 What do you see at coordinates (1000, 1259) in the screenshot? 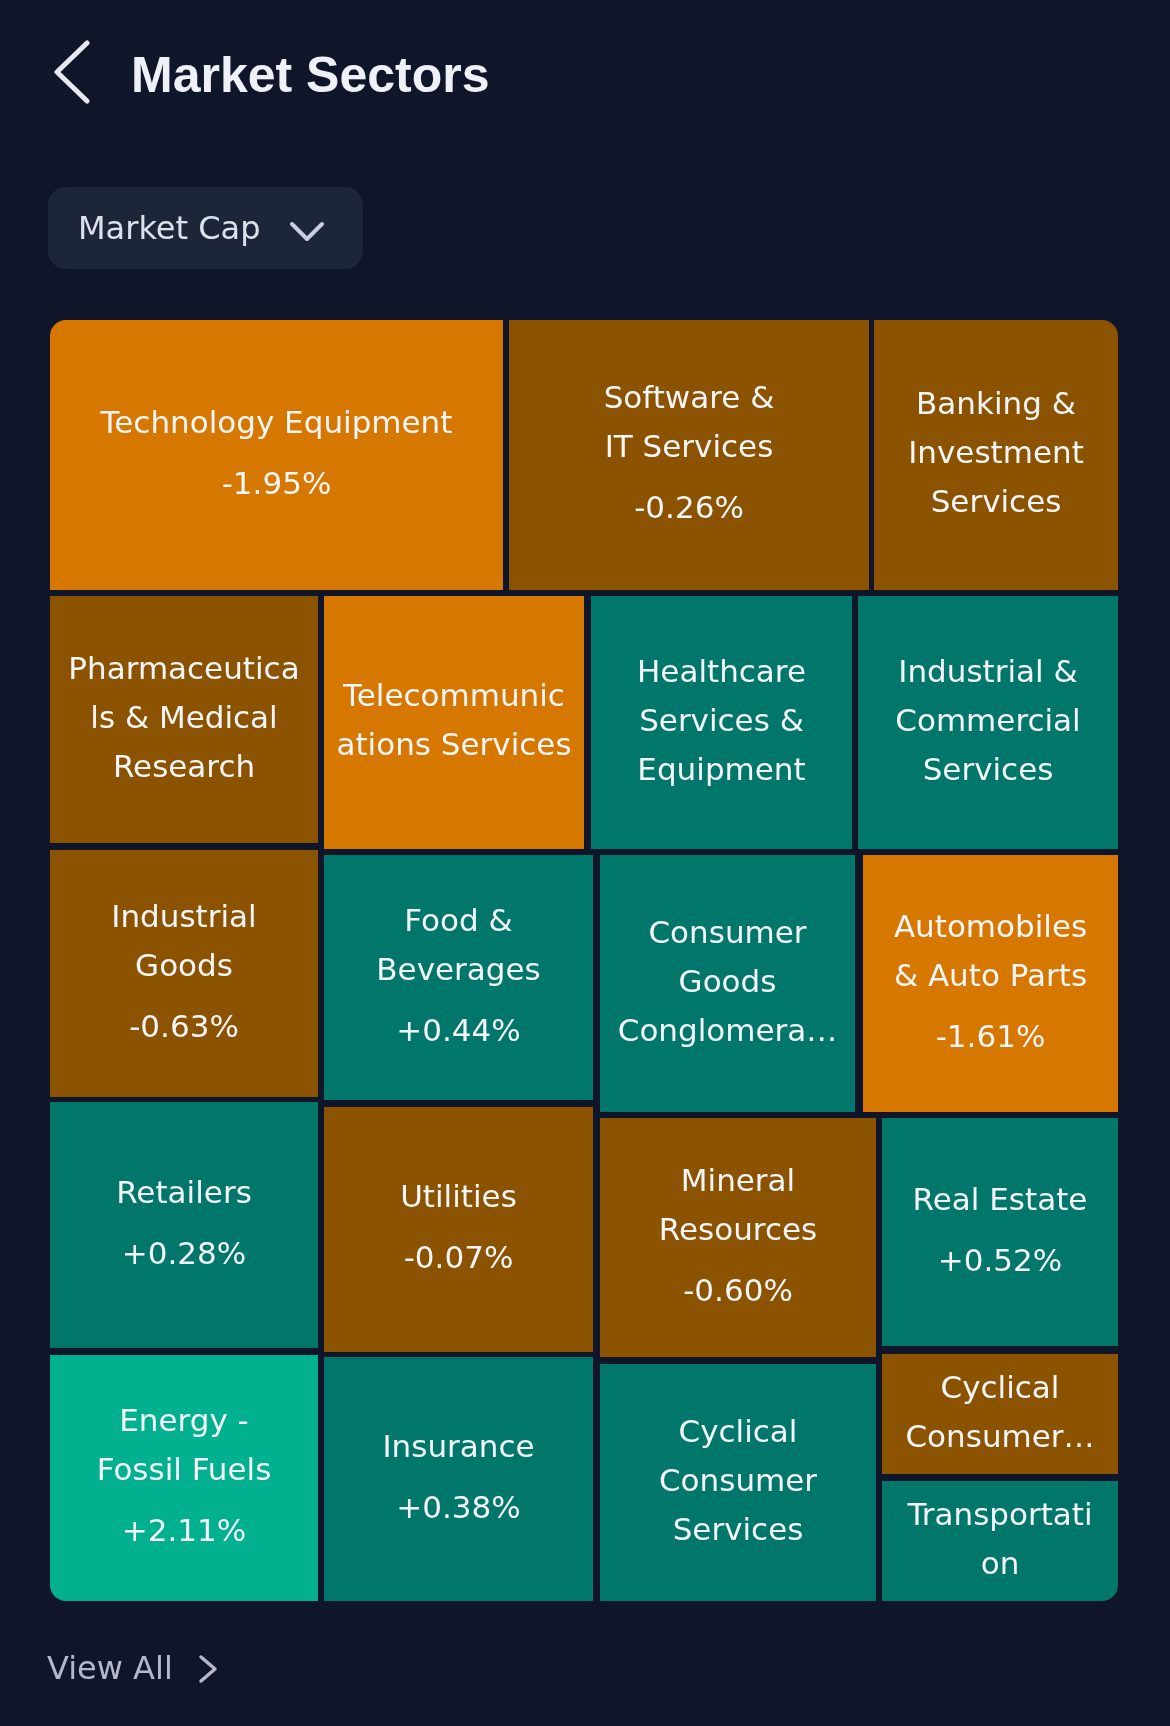
I see `data-label: +0.52%` at bounding box center [1000, 1259].